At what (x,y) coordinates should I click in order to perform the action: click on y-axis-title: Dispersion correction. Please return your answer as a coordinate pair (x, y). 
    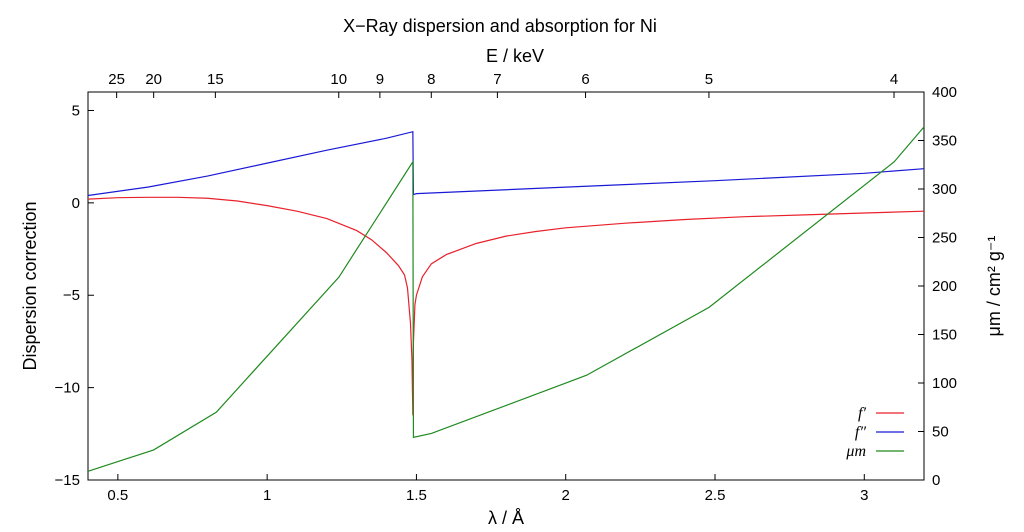
    Looking at the image, I should click on (30, 285).